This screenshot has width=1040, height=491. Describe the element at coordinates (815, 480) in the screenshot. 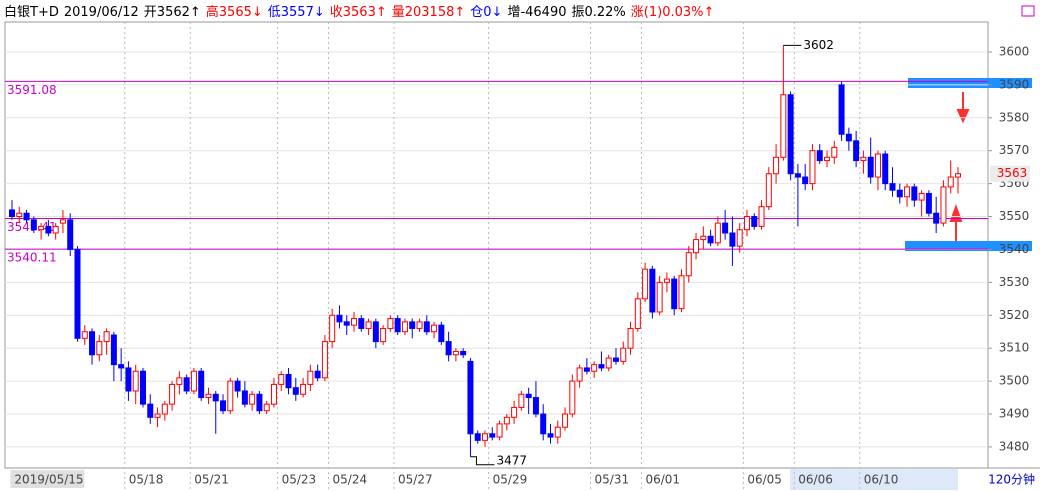

I see `x-tick-label: 06/06` at that location.